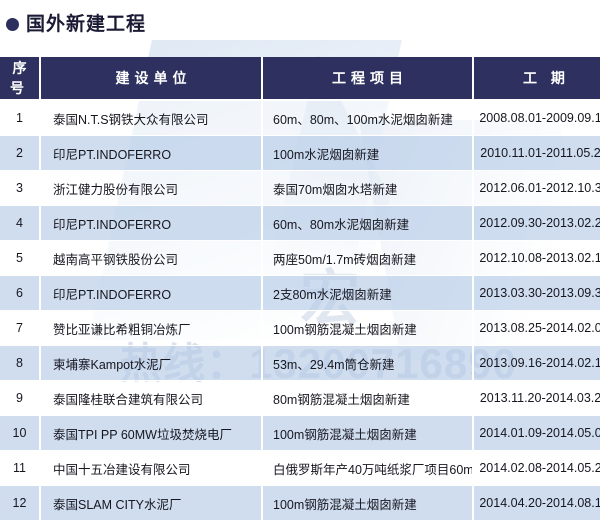 This screenshot has height=521, width=600. Describe the element at coordinates (152, 118) in the screenshot. I see `cell-unit: 泰国N.T.S钢铁大众有限公司` at that location.